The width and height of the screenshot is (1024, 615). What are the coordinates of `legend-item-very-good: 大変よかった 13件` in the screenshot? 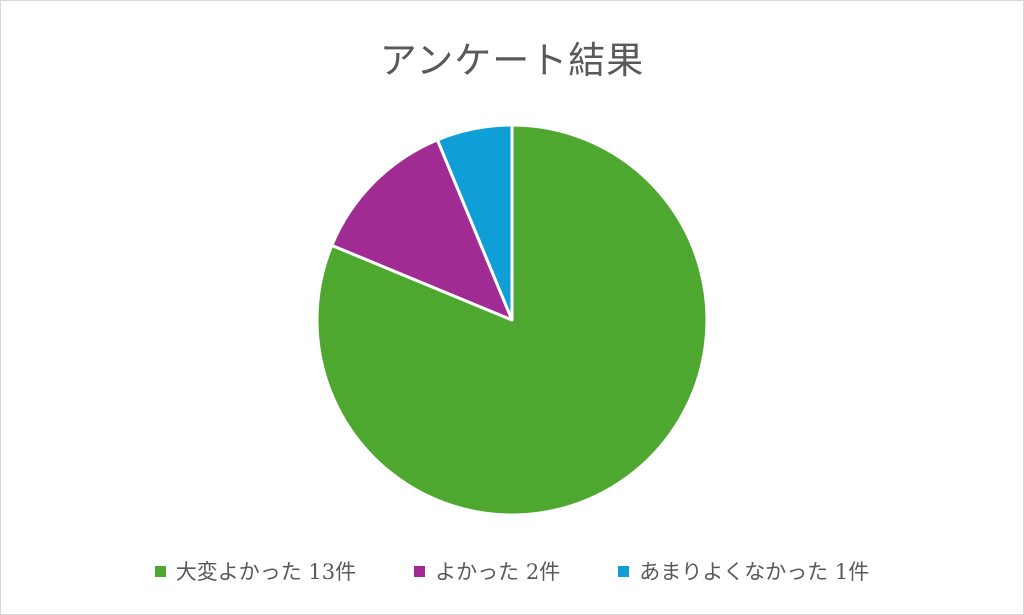 It's located at (255, 571).